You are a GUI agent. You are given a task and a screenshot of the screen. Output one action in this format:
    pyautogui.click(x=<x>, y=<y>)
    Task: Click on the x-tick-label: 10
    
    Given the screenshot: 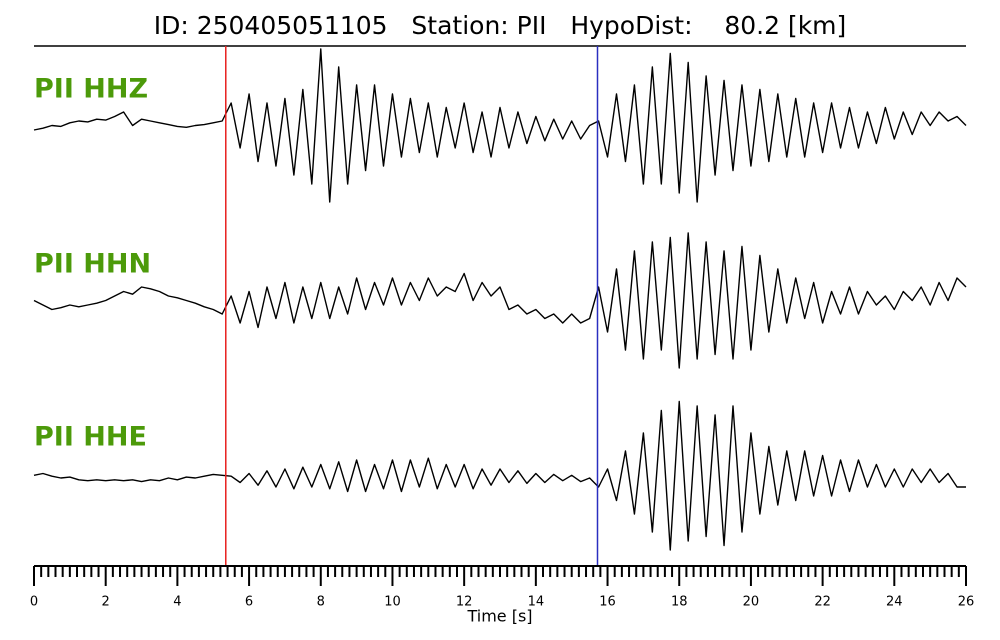 What is the action you would take?
    pyautogui.click(x=392, y=602)
    